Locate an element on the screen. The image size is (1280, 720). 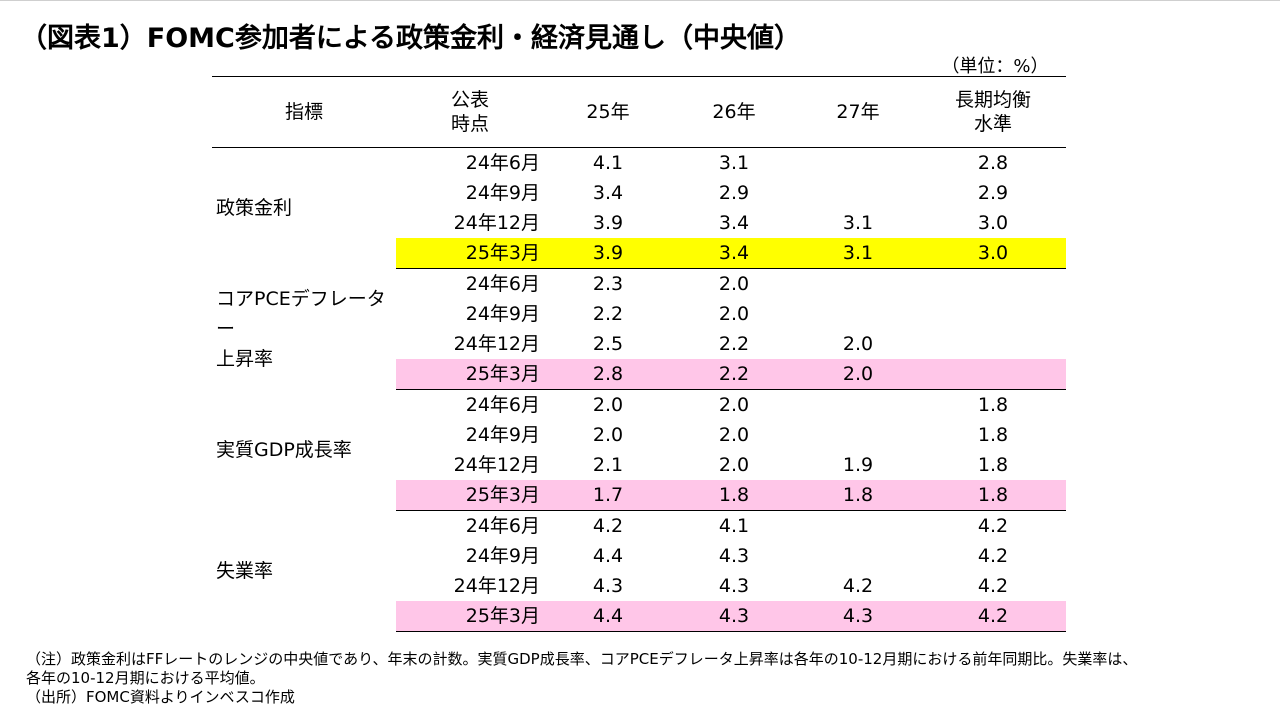
page-title: （図表1）FOMC参加者による政策金利・経済見通し（中央値） is located at coordinates (411, 38).